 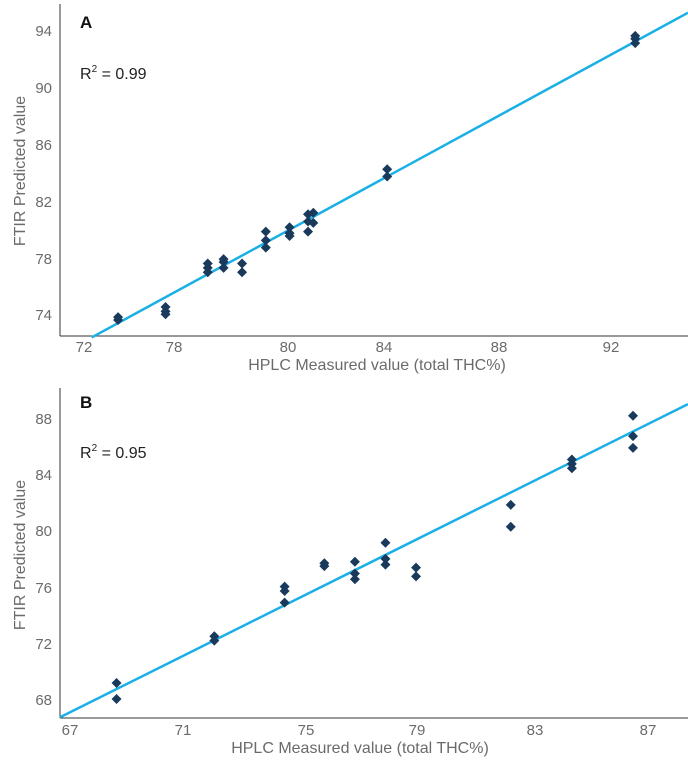 I want to click on x-tick-label-b-0: 67, so click(x=70, y=730).